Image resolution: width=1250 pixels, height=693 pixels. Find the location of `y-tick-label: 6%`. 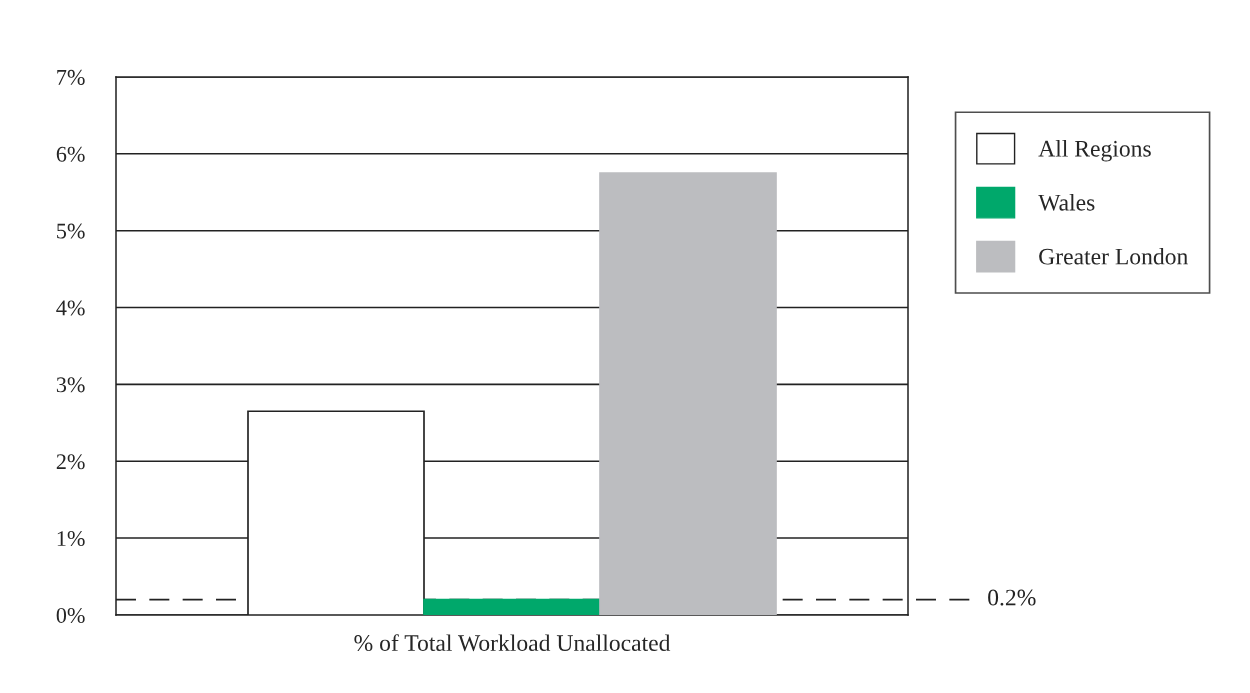

y-tick-label: 6% is located at coordinates (70, 154).